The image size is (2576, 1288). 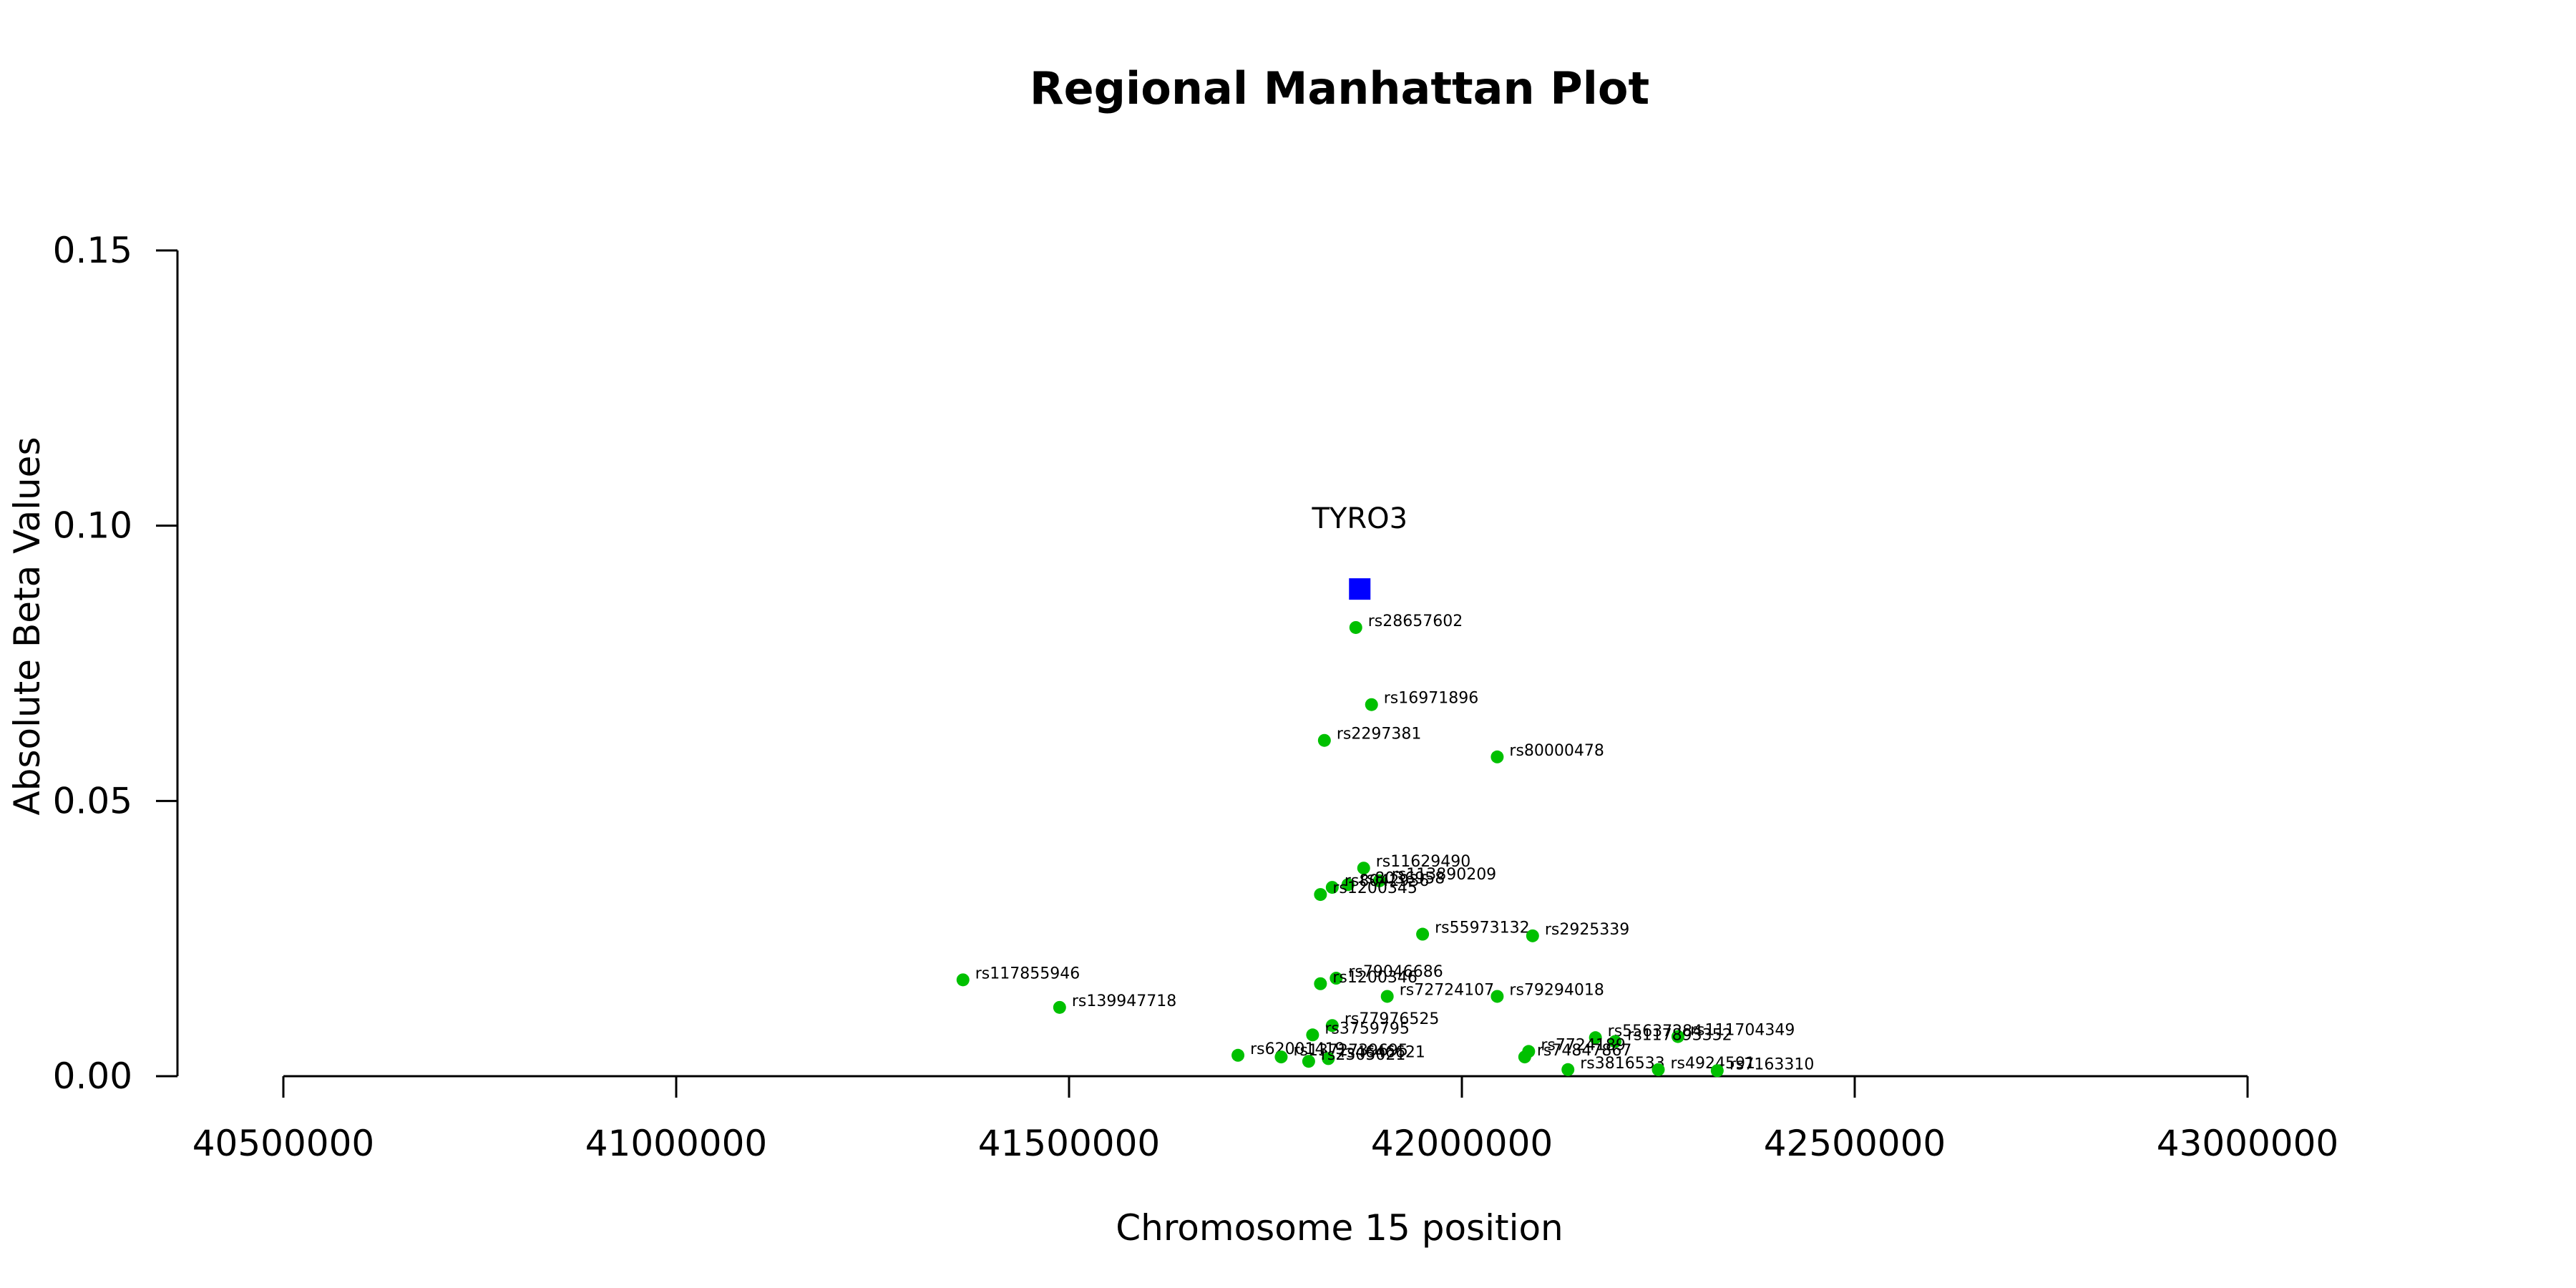 What do you see at coordinates (1069, 1143) in the screenshot?
I see `x-tick-label: 41500000` at bounding box center [1069, 1143].